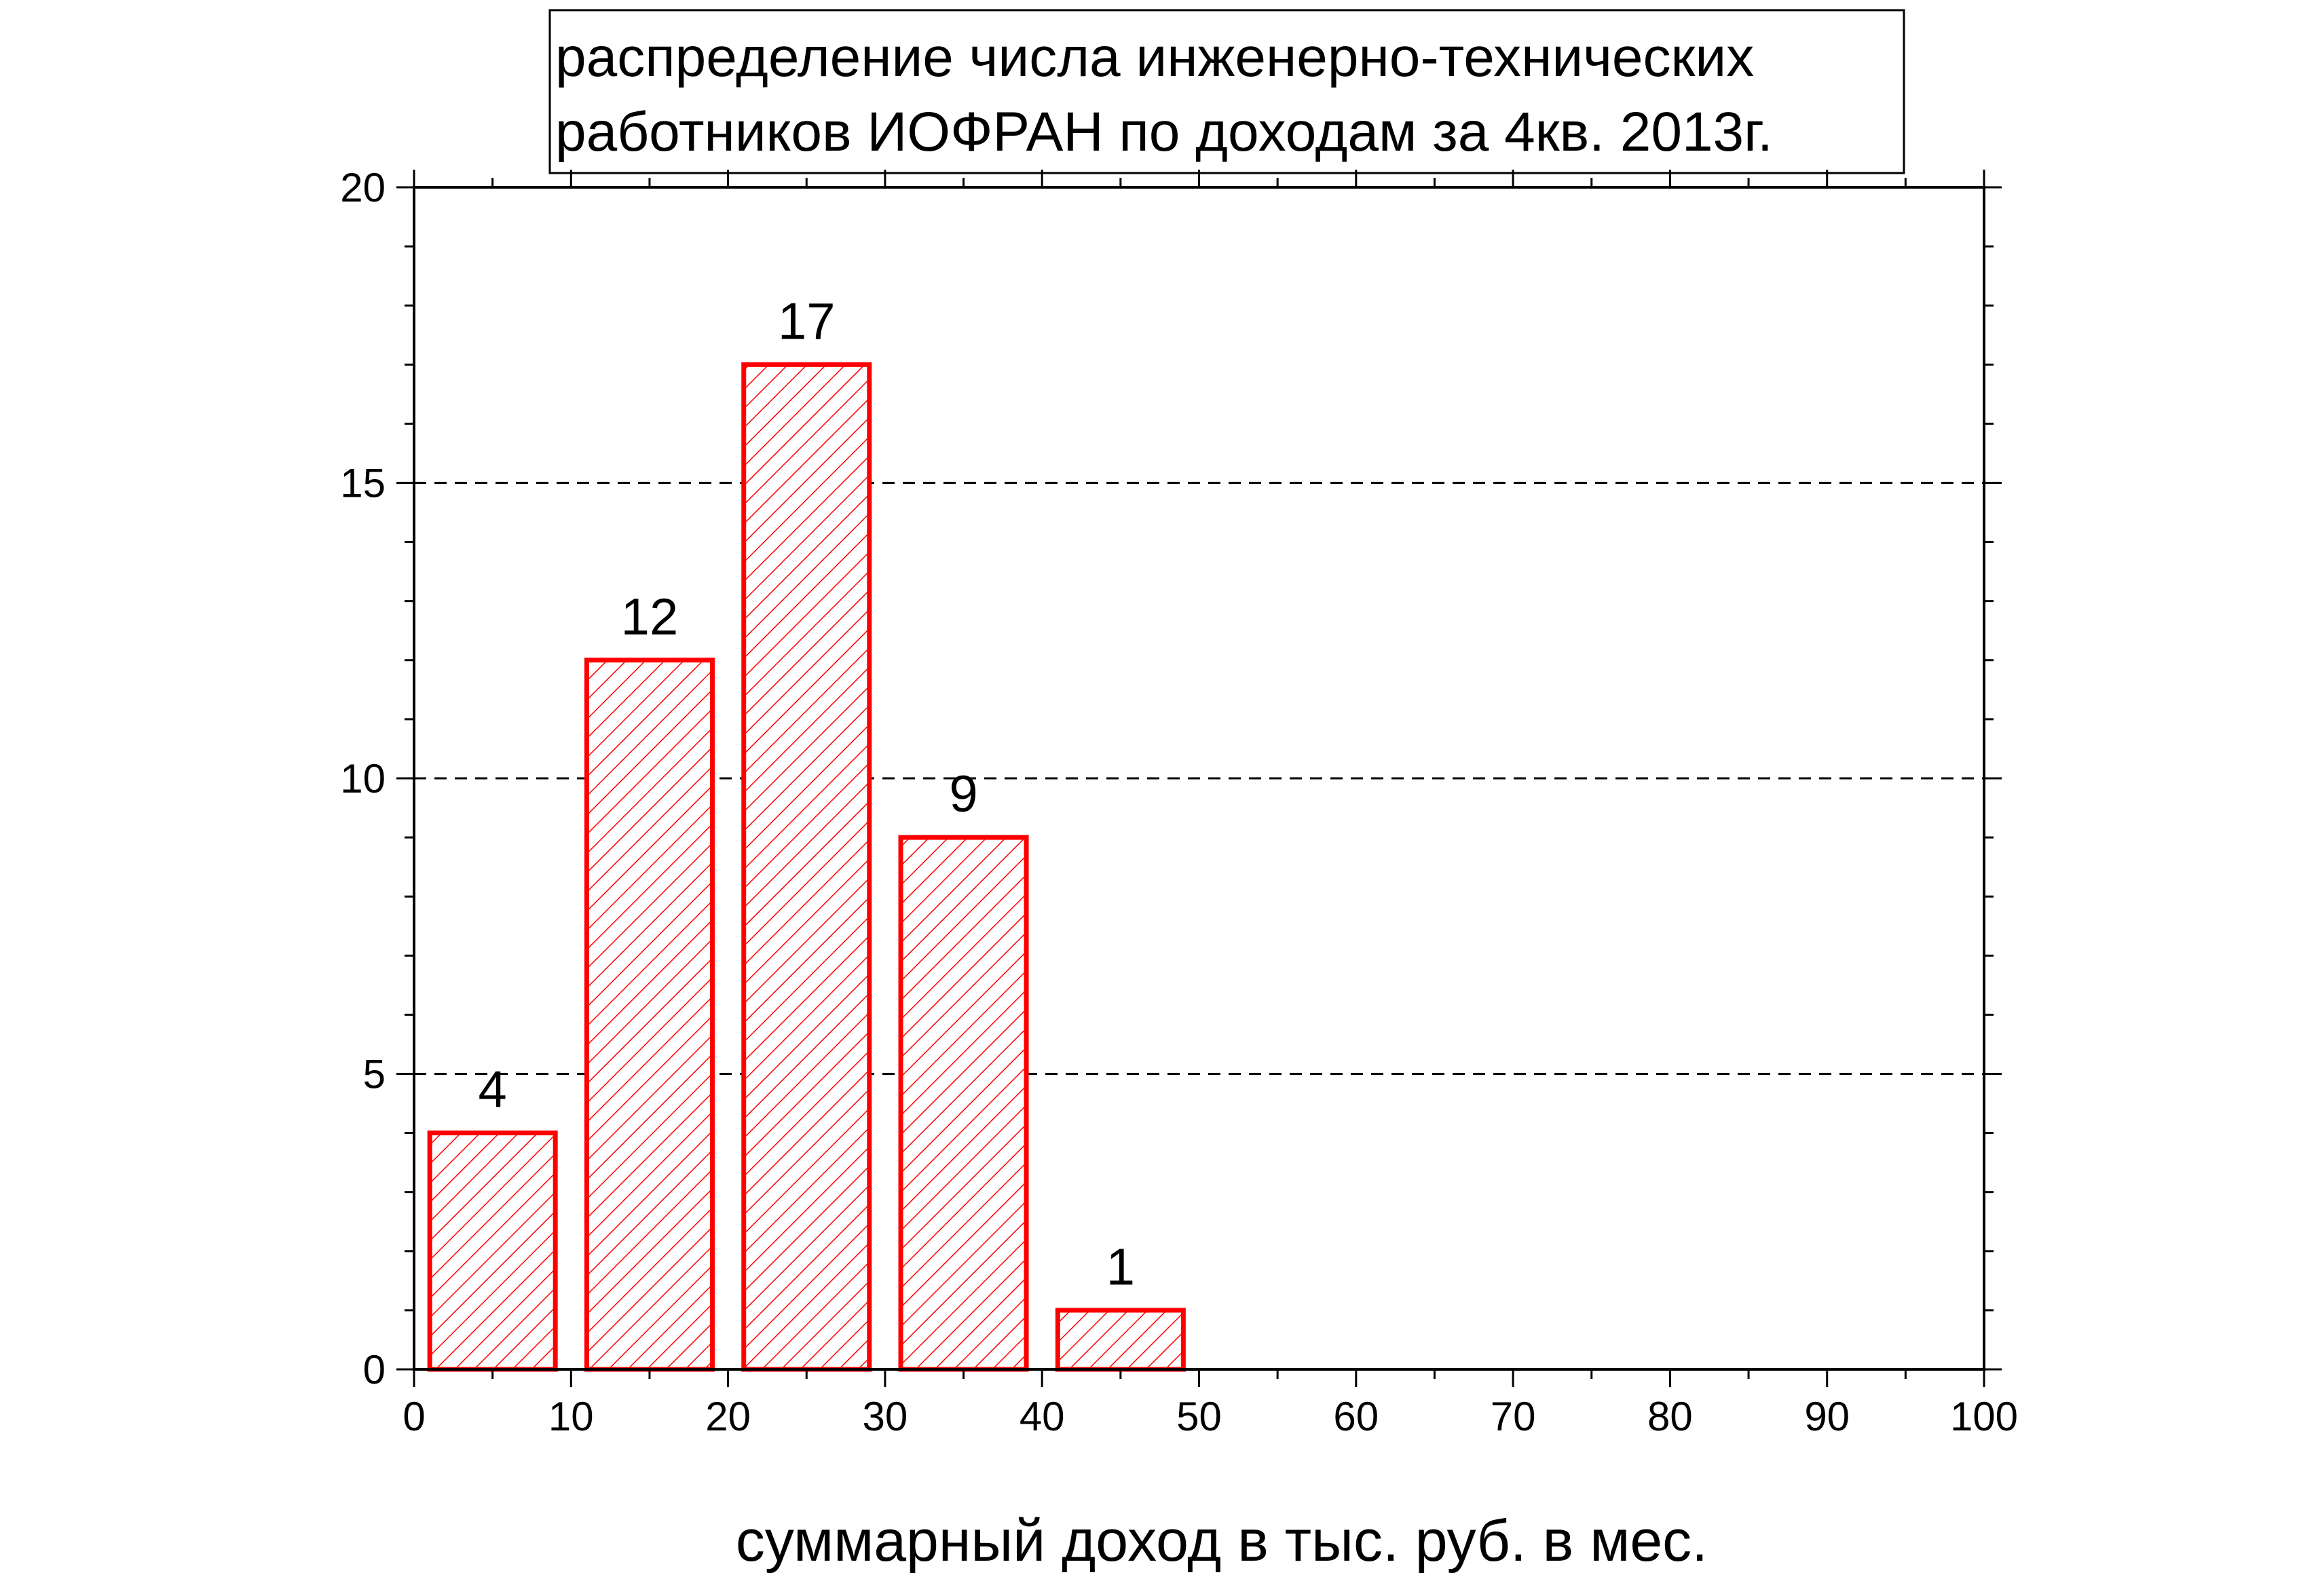 This screenshot has height=1596, width=2299. Describe the element at coordinates (1827, 1416) in the screenshot. I see `x-tick-label: 90` at that location.